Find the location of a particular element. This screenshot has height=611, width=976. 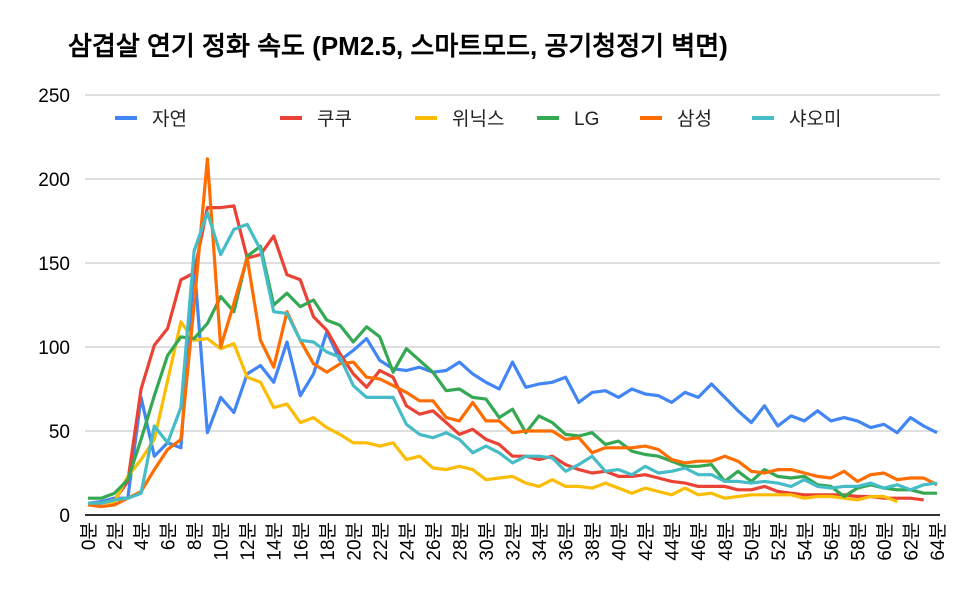

x-tick-label: 30분 is located at coordinates (487, 541).